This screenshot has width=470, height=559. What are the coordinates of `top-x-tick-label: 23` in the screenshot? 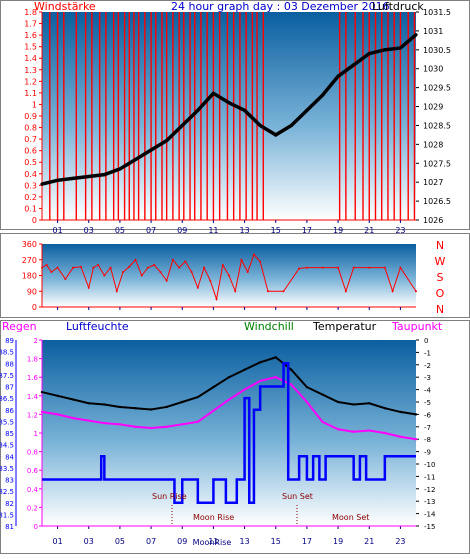 It's located at (400, 230).